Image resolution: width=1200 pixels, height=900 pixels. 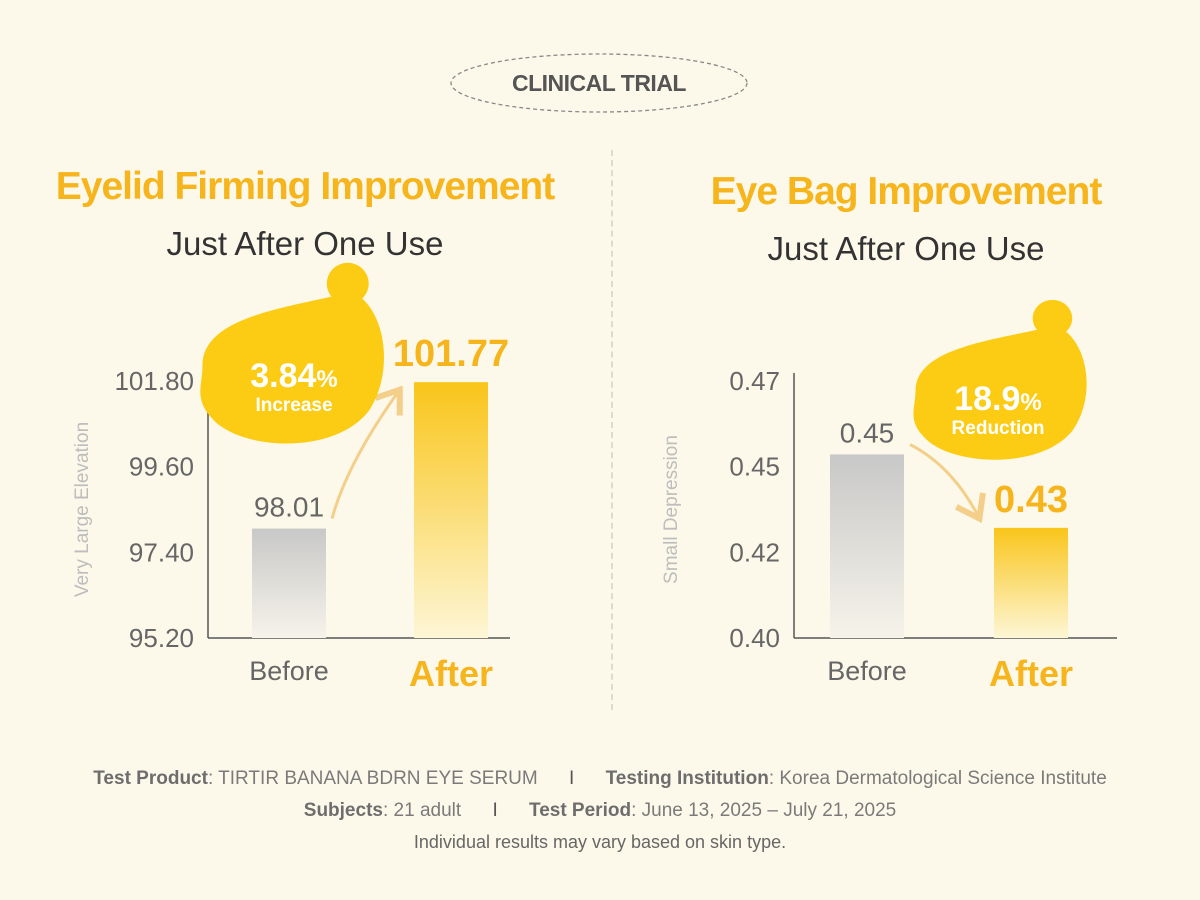 I want to click on y-tick-label: 0.40, so click(x=754, y=638).